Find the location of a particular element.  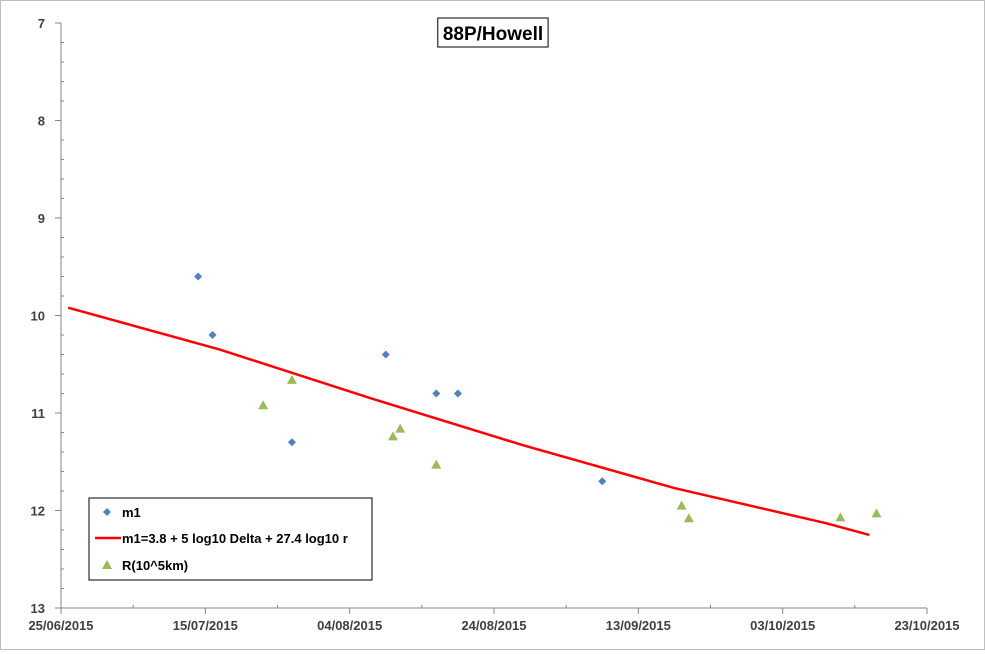

chart-title: 88P/Howell is located at coordinates (493, 32).